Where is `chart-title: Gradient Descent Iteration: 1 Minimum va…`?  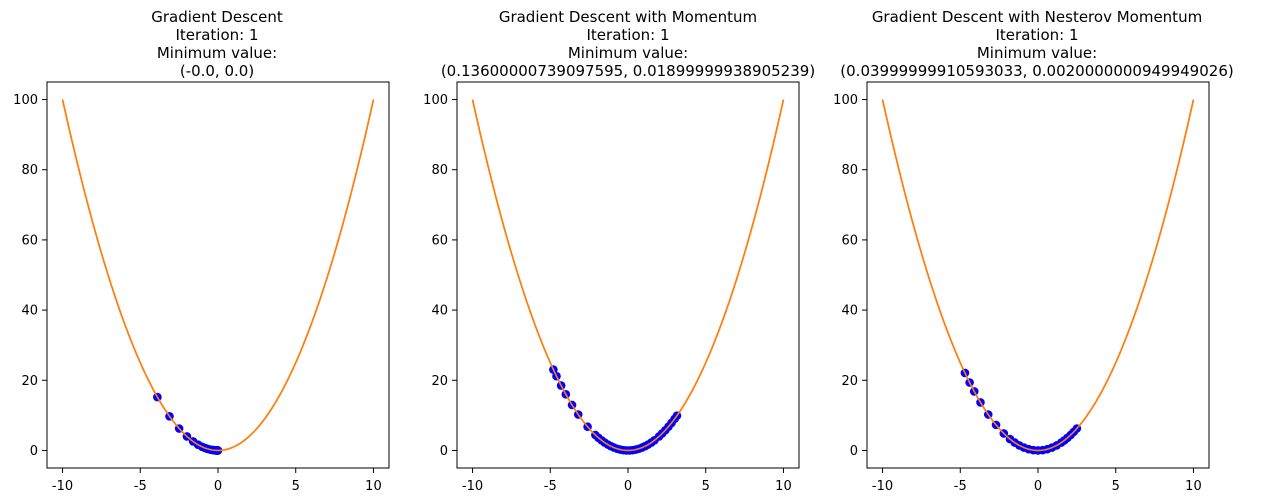 chart-title: Gradient Descent Iteration: 1 Minimum va… is located at coordinates (217, 44).